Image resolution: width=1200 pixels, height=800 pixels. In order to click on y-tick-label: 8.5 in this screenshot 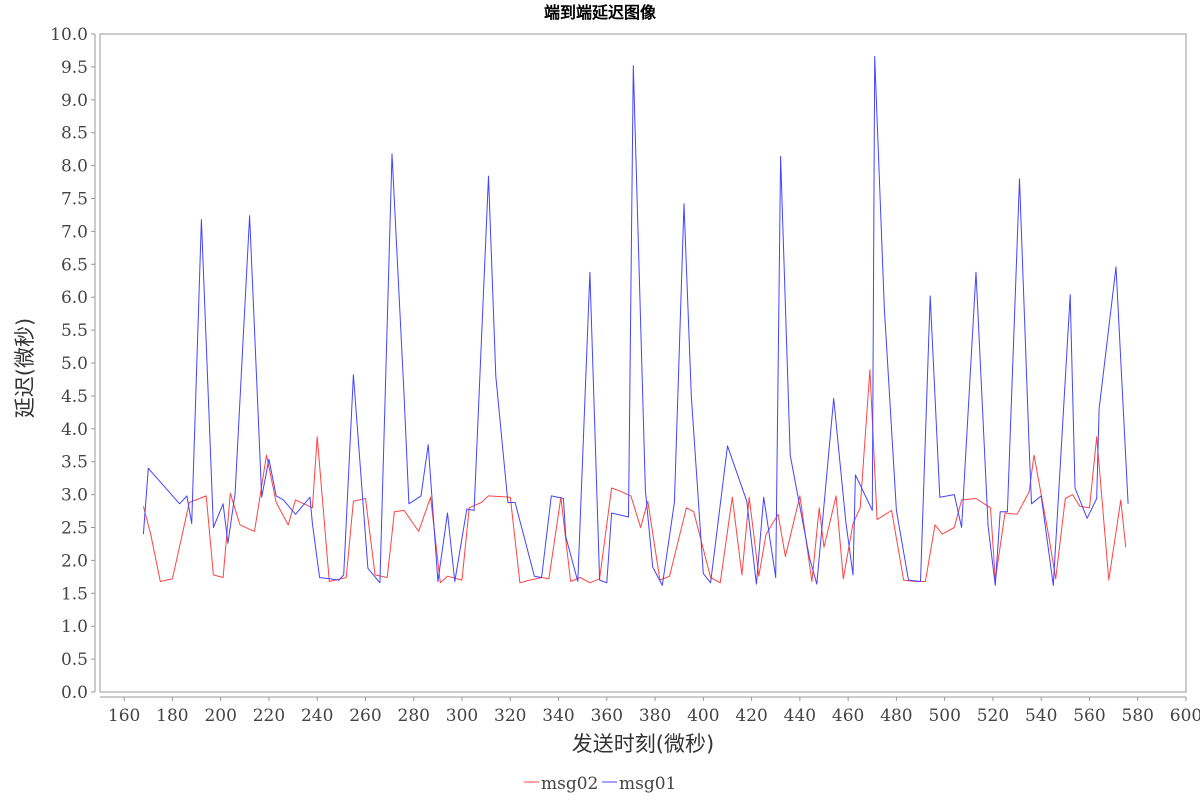, I will do `click(74, 134)`.